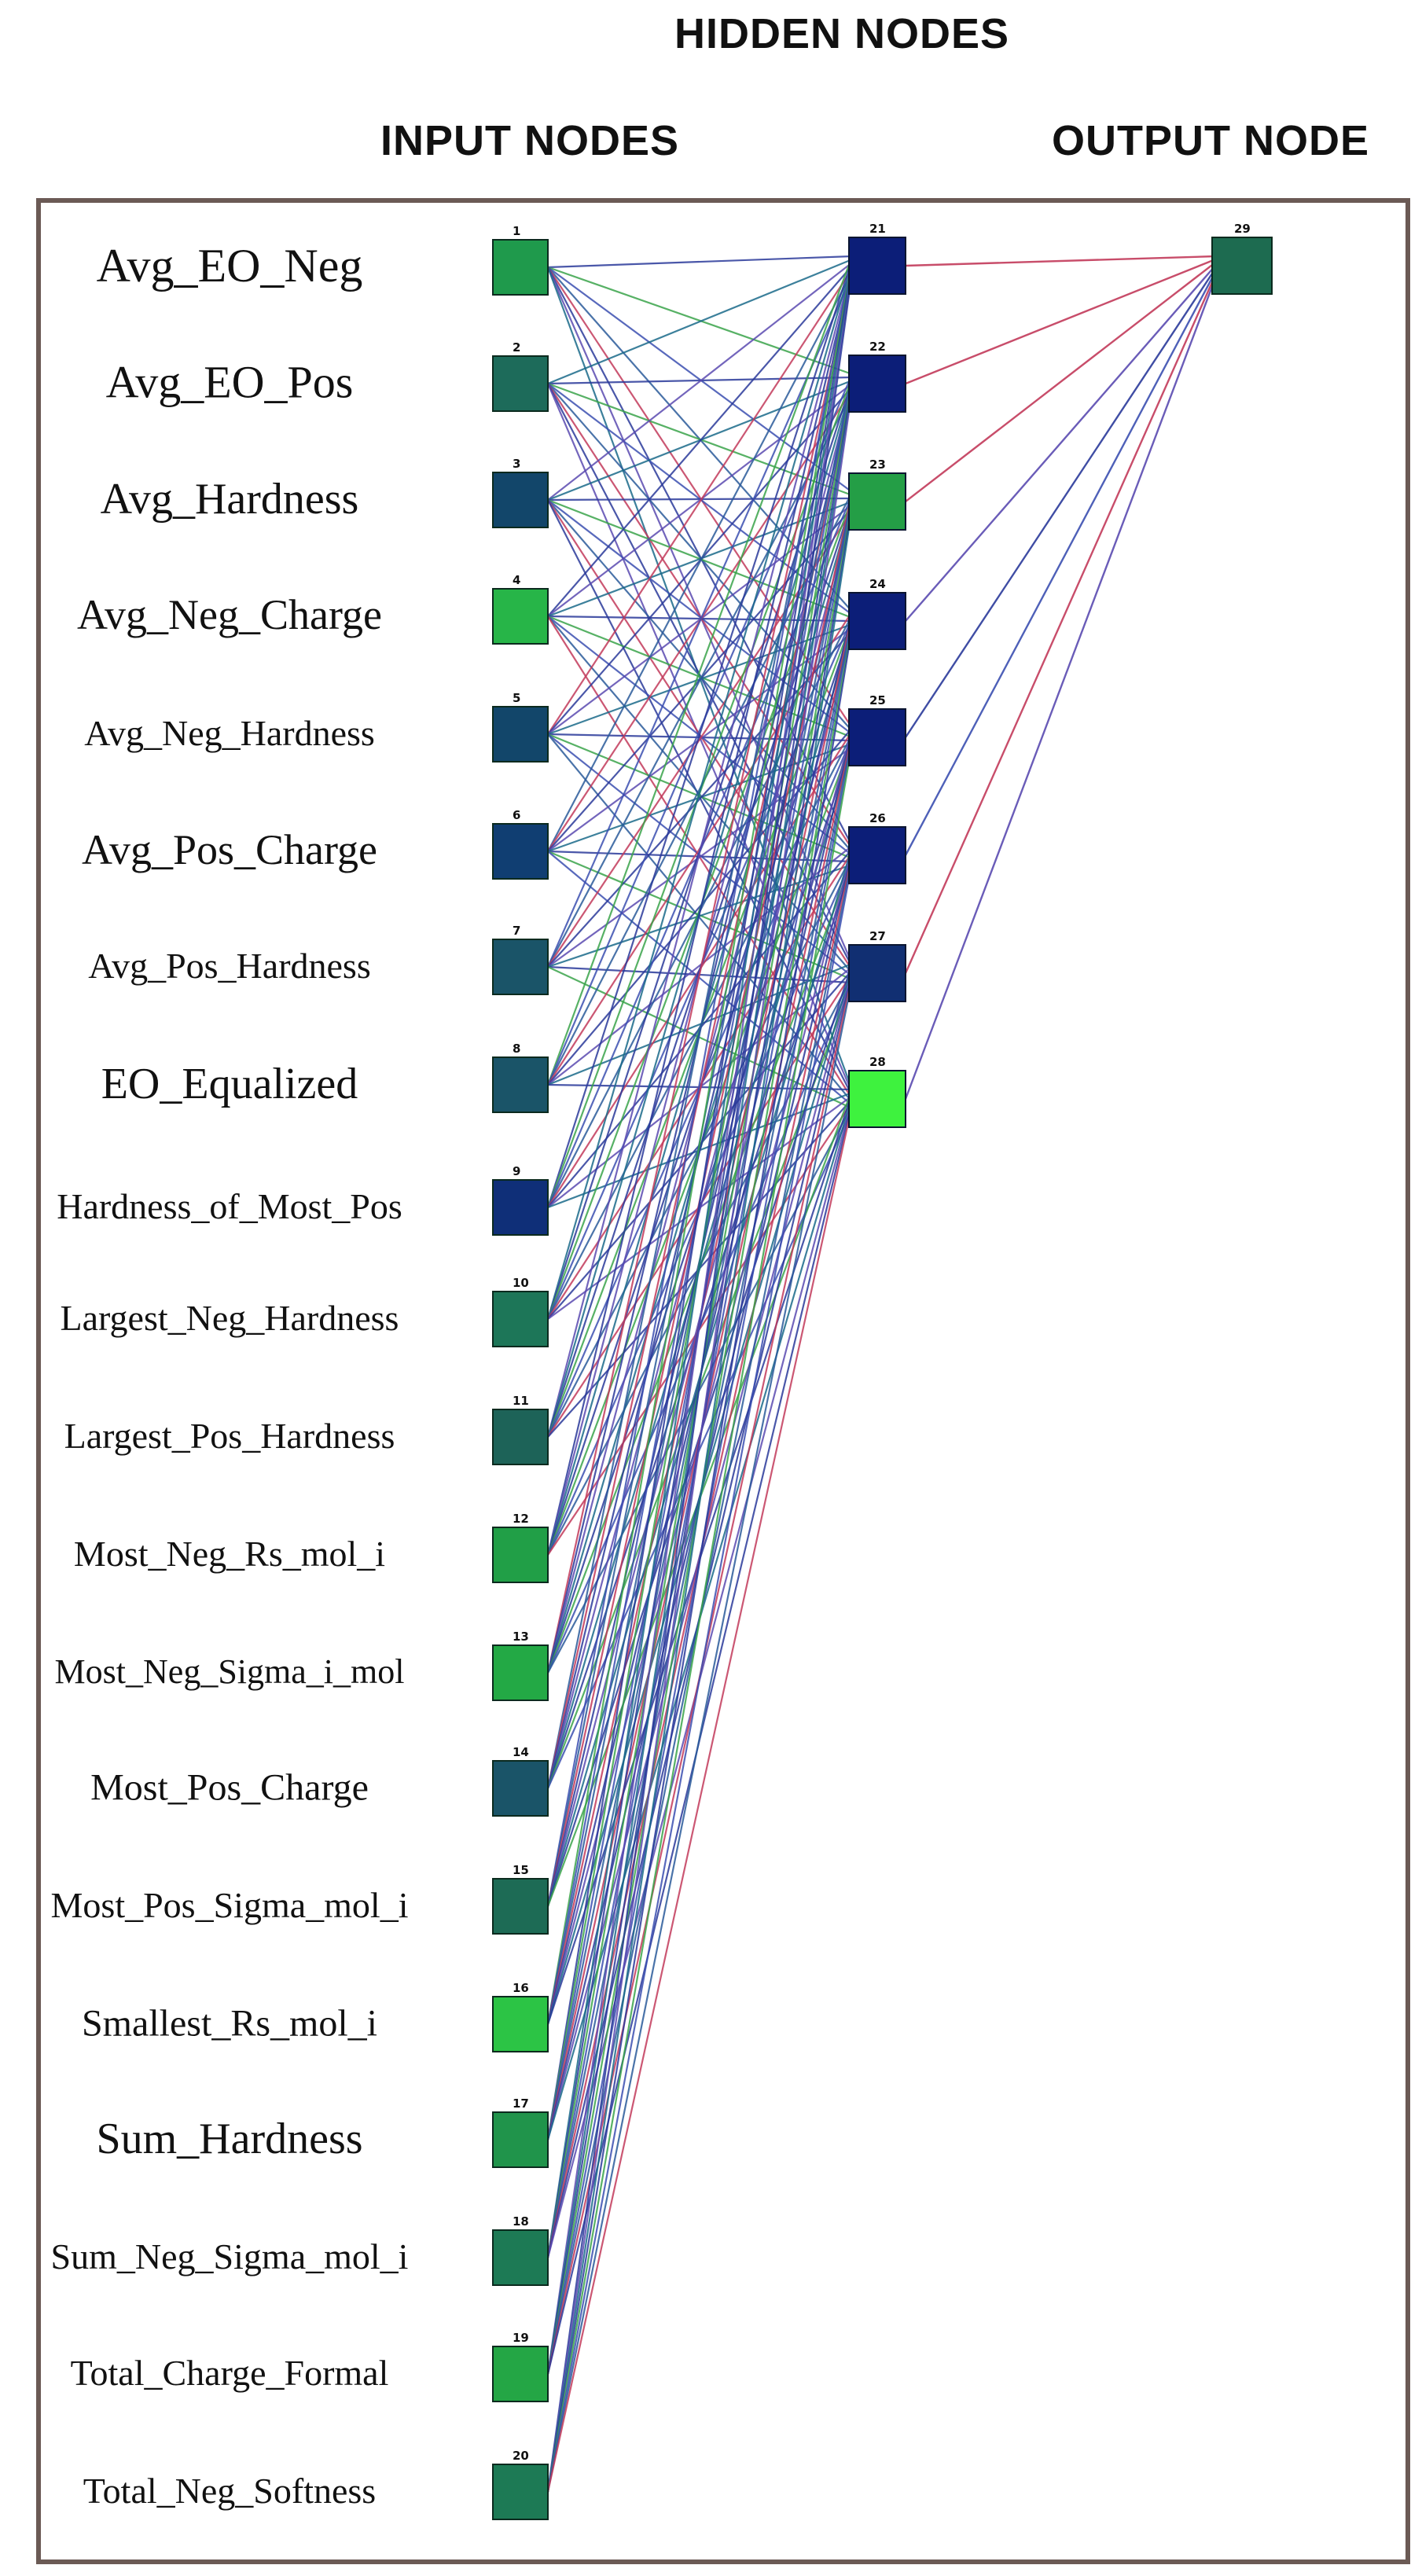 The width and height of the screenshot is (1422, 2576). Describe the element at coordinates (521, 2221) in the screenshot. I see `input-node-number: 18` at that location.